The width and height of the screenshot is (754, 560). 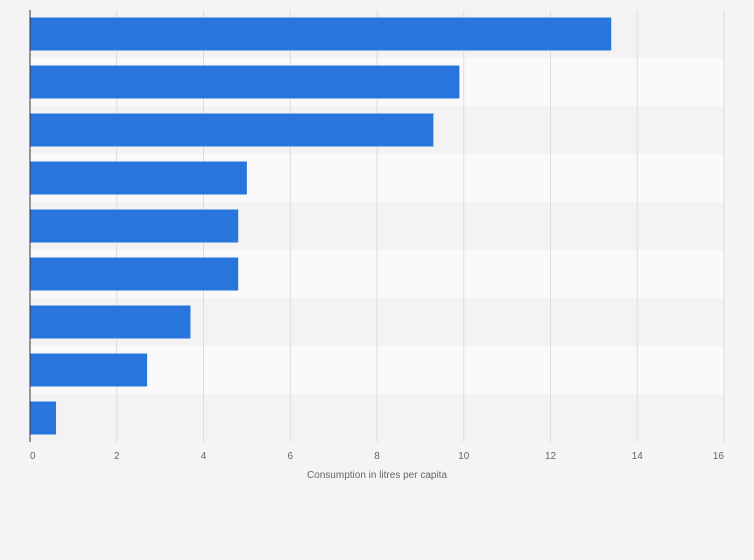 I want to click on x-tick-label: 6, so click(x=290, y=456).